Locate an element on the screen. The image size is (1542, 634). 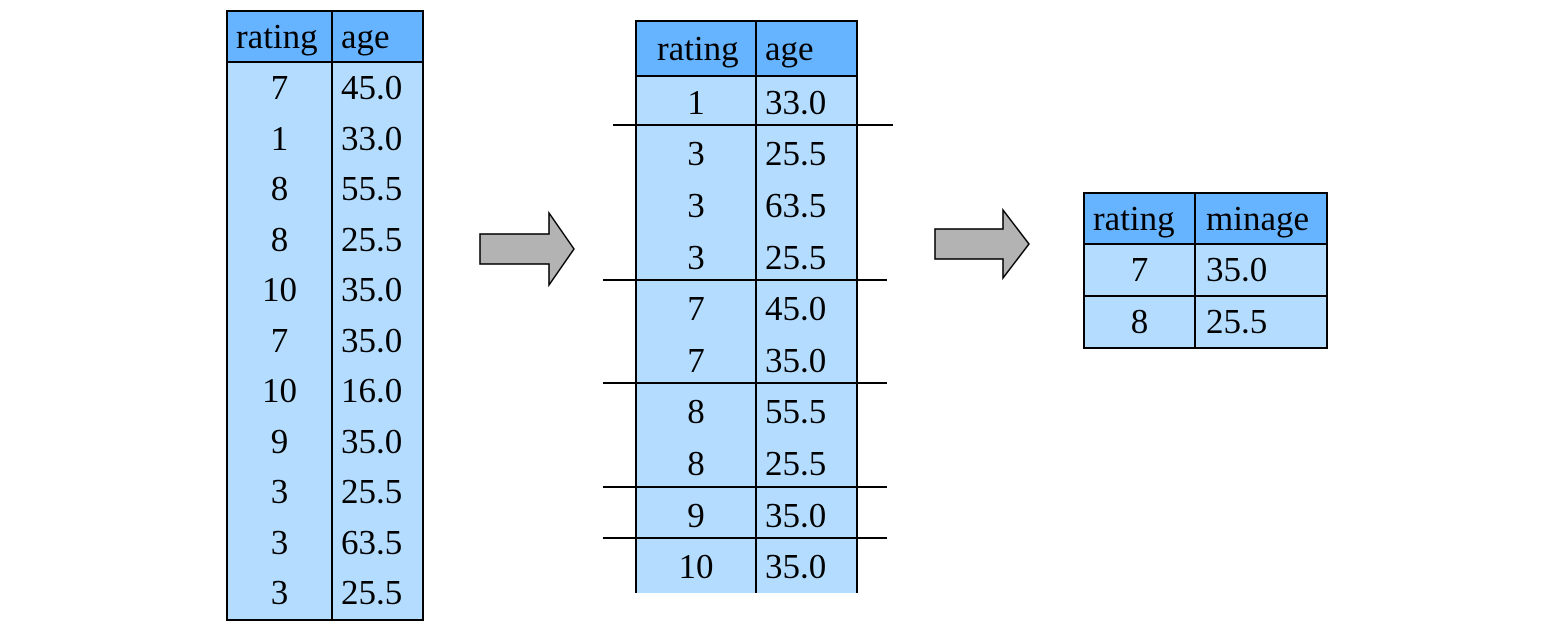
result-table: rating minage 7 35.0 8 25.5 is located at coordinates (1205, 270).